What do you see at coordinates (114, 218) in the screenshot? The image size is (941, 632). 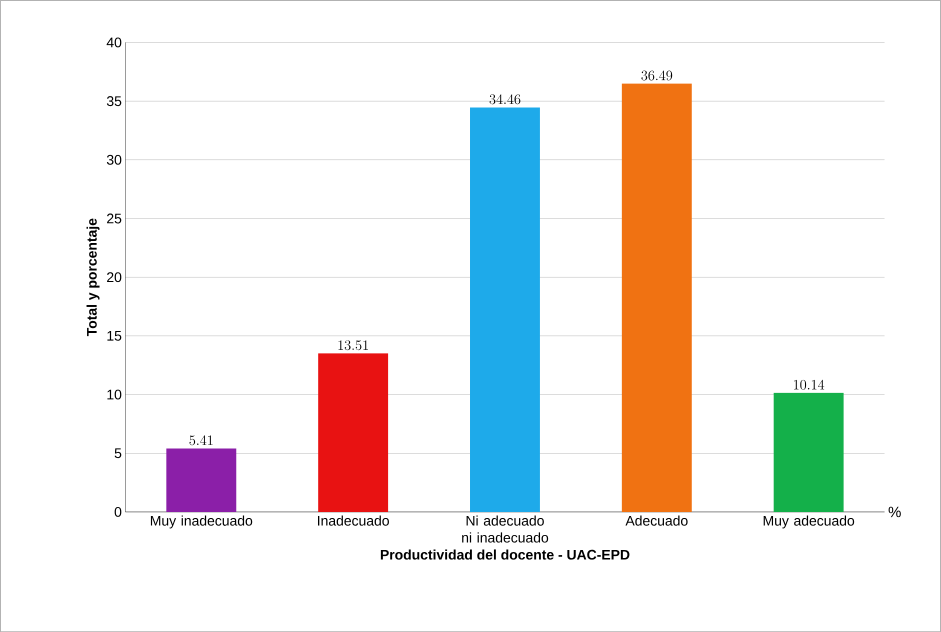 I see `y-tick-label: 25` at bounding box center [114, 218].